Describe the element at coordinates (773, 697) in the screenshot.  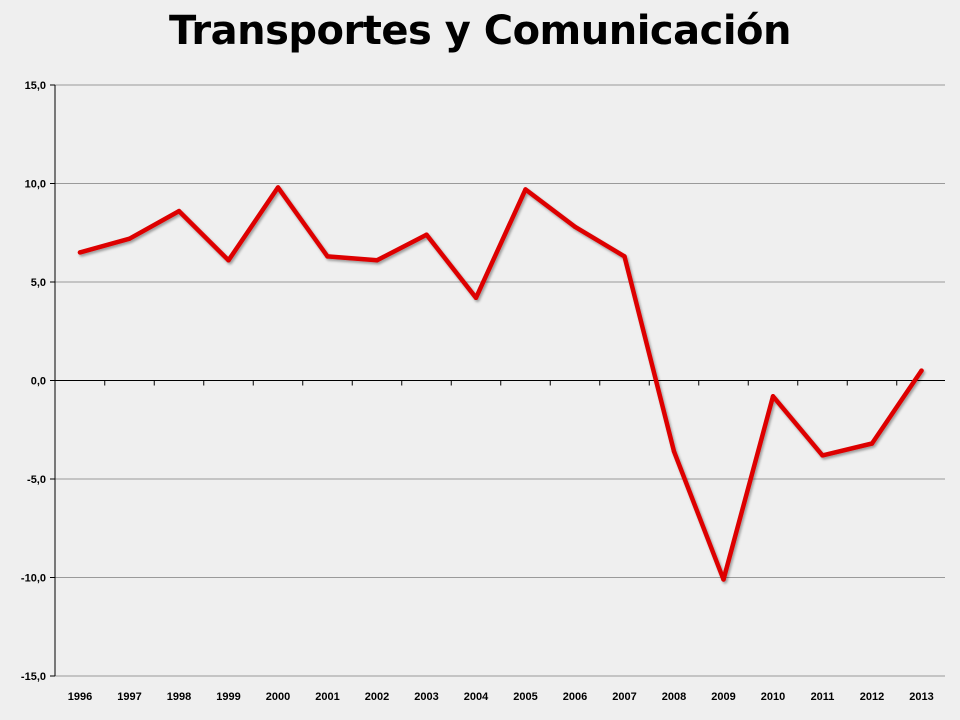
I see `x-tick-label-2010: 2010` at that location.